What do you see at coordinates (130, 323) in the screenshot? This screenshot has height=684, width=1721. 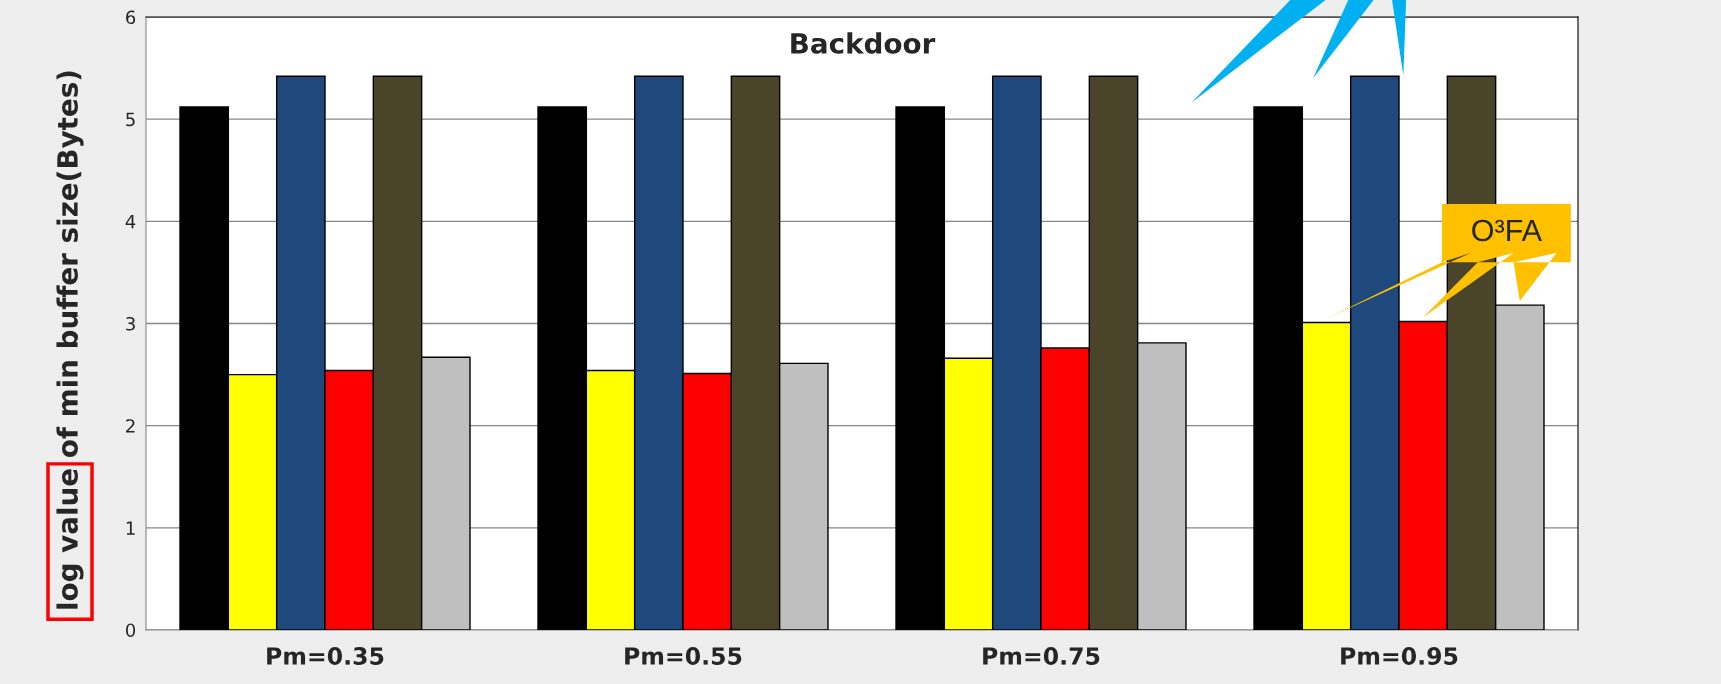 I see `y-tick-label: 3` at bounding box center [130, 323].